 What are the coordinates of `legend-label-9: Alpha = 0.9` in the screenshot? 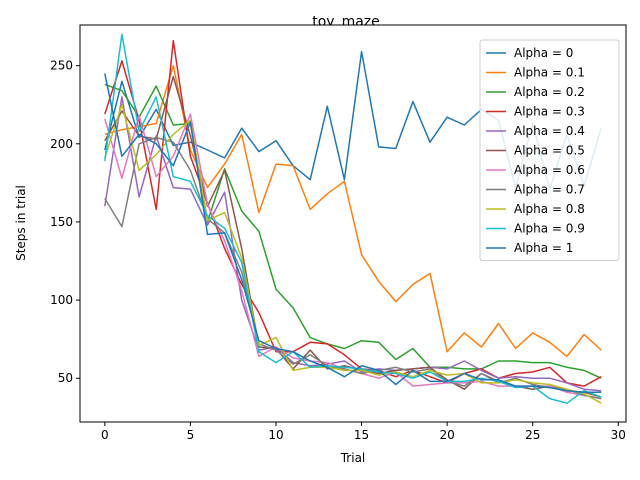 It's located at (549, 229).